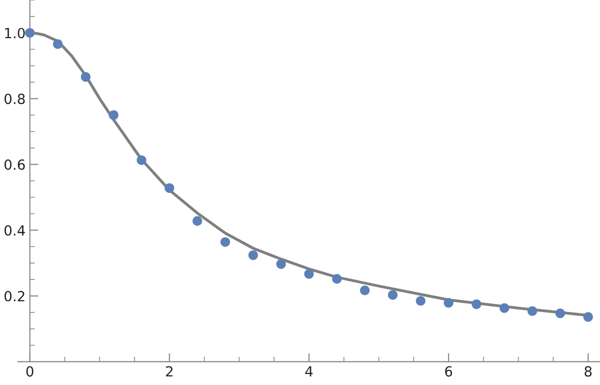 This screenshot has width=600, height=385. I want to click on y-tick-label: 0.6, so click(14, 164).